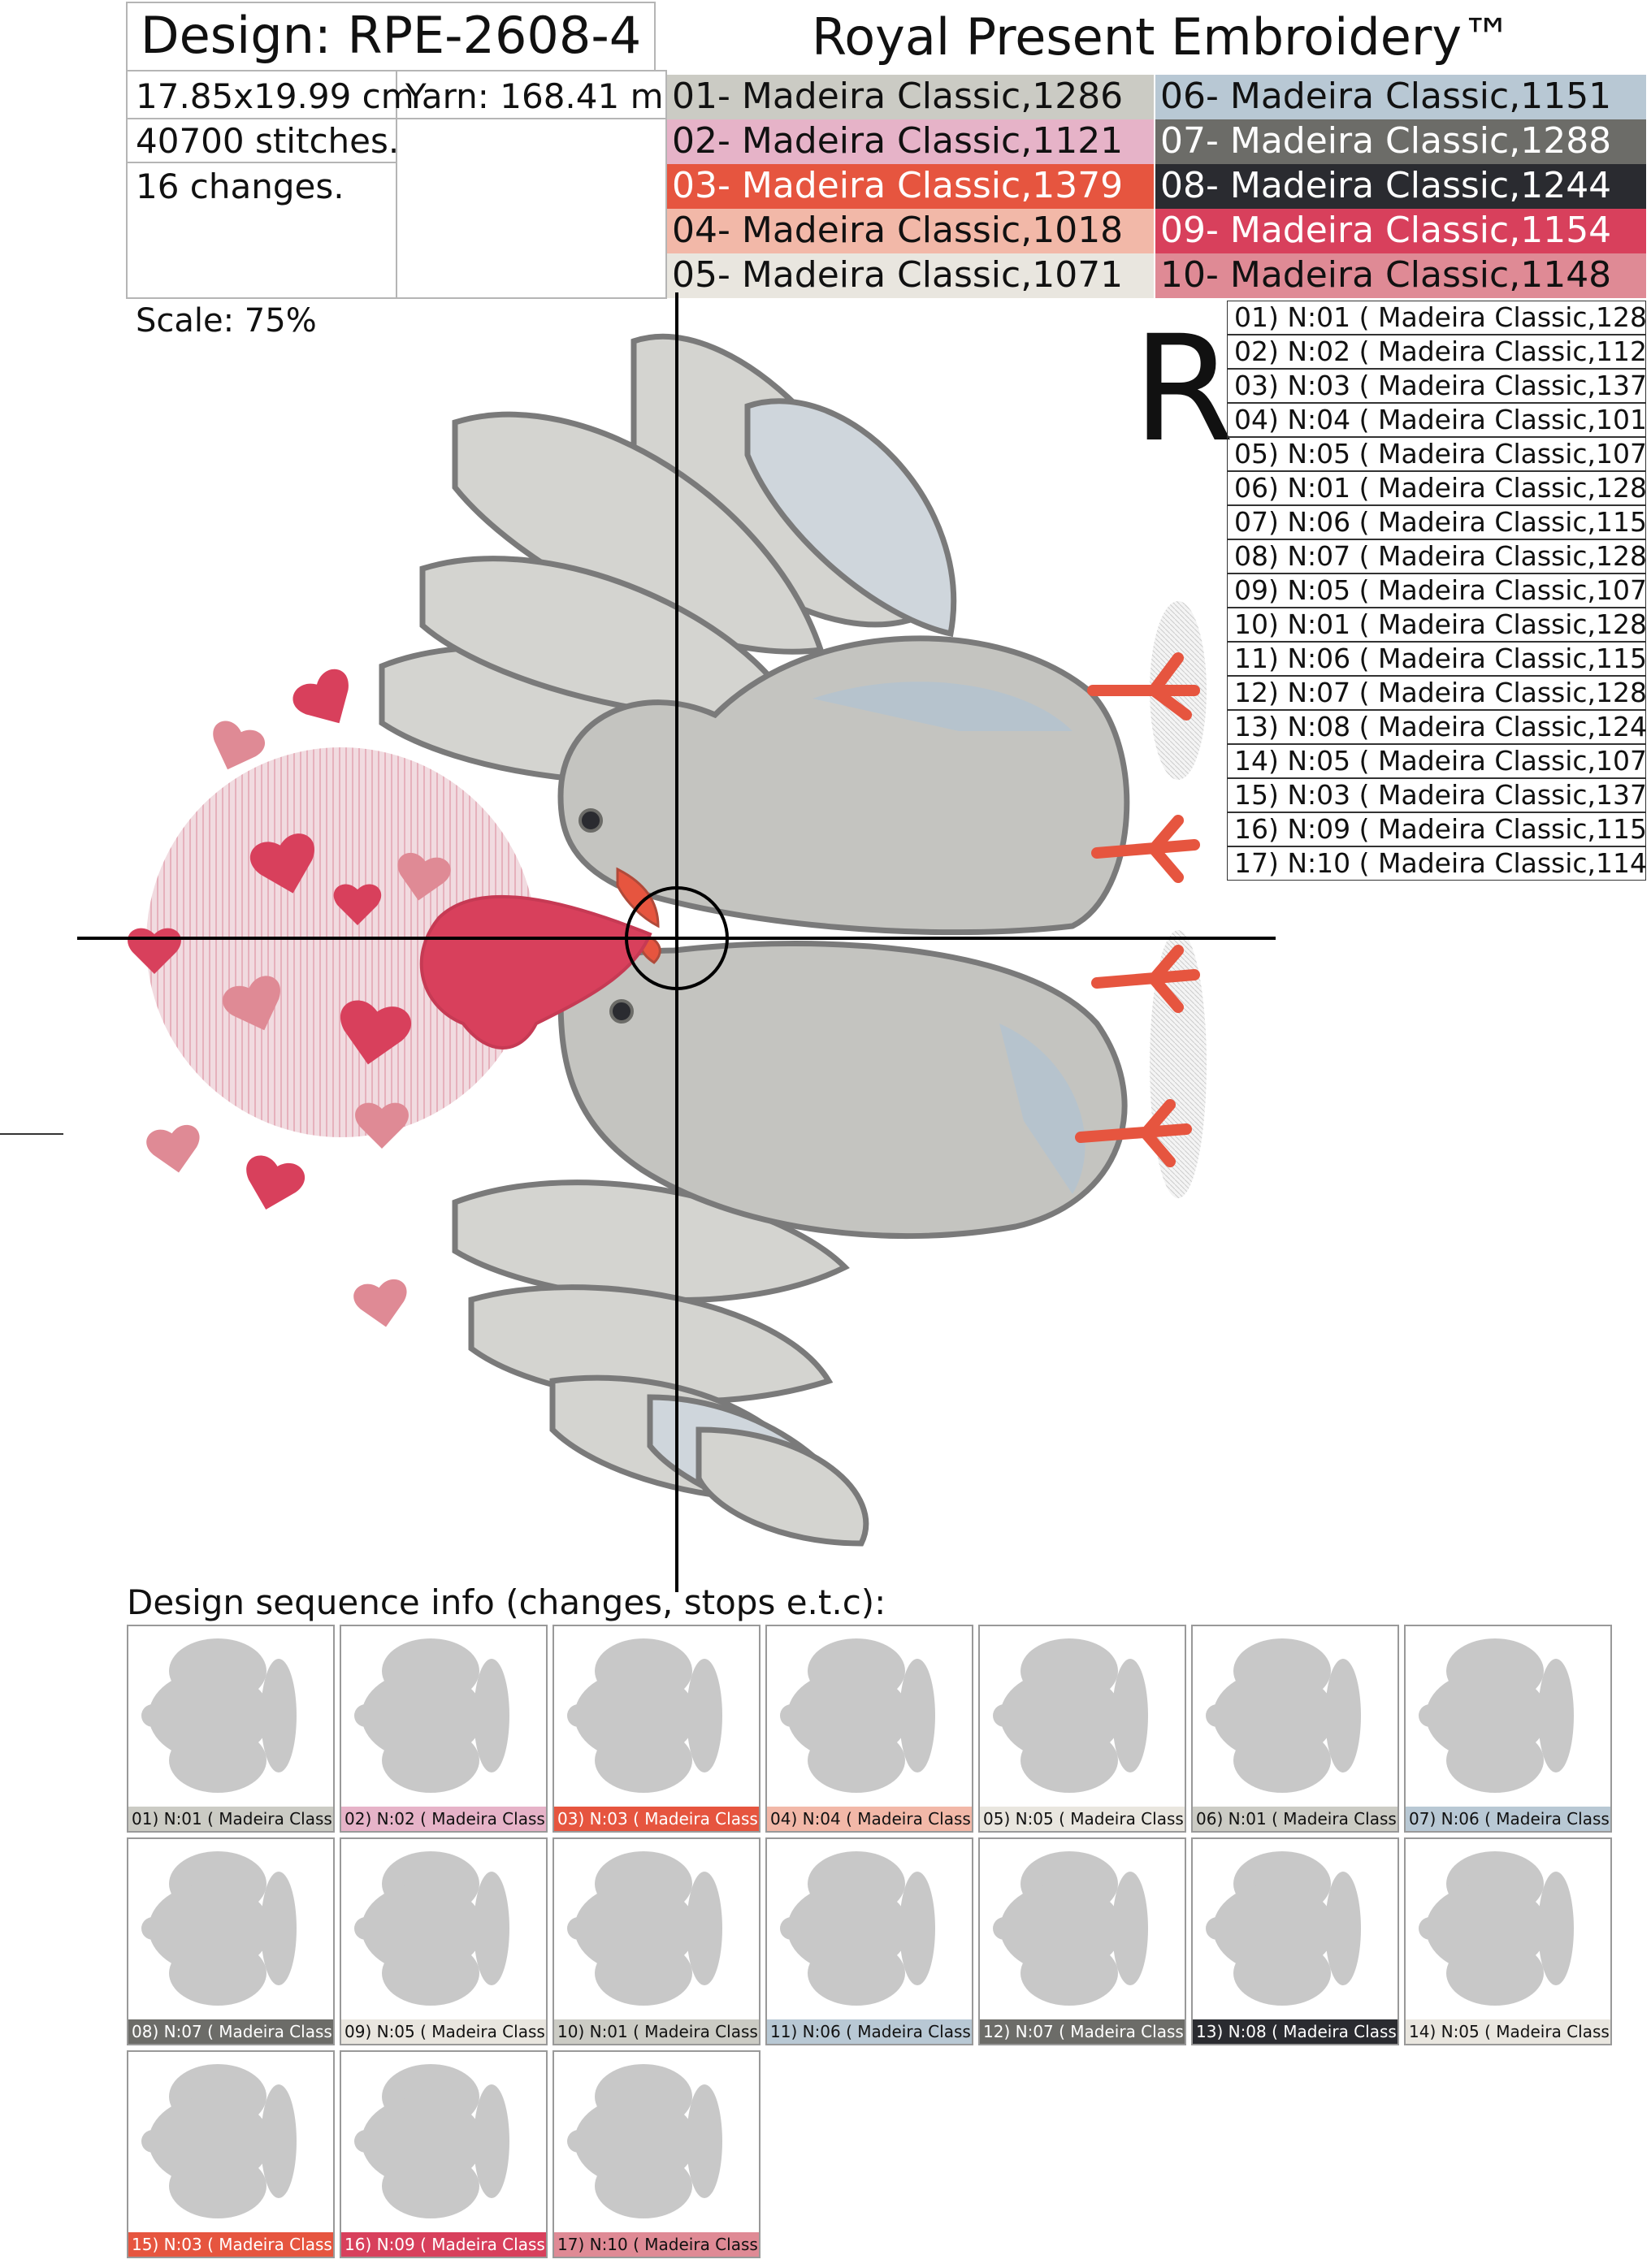 This screenshot has width=1651, height=2268. Describe the element at coordinates (622, 1011) in the screenshot. I see `lower-dove-eye` at that location.